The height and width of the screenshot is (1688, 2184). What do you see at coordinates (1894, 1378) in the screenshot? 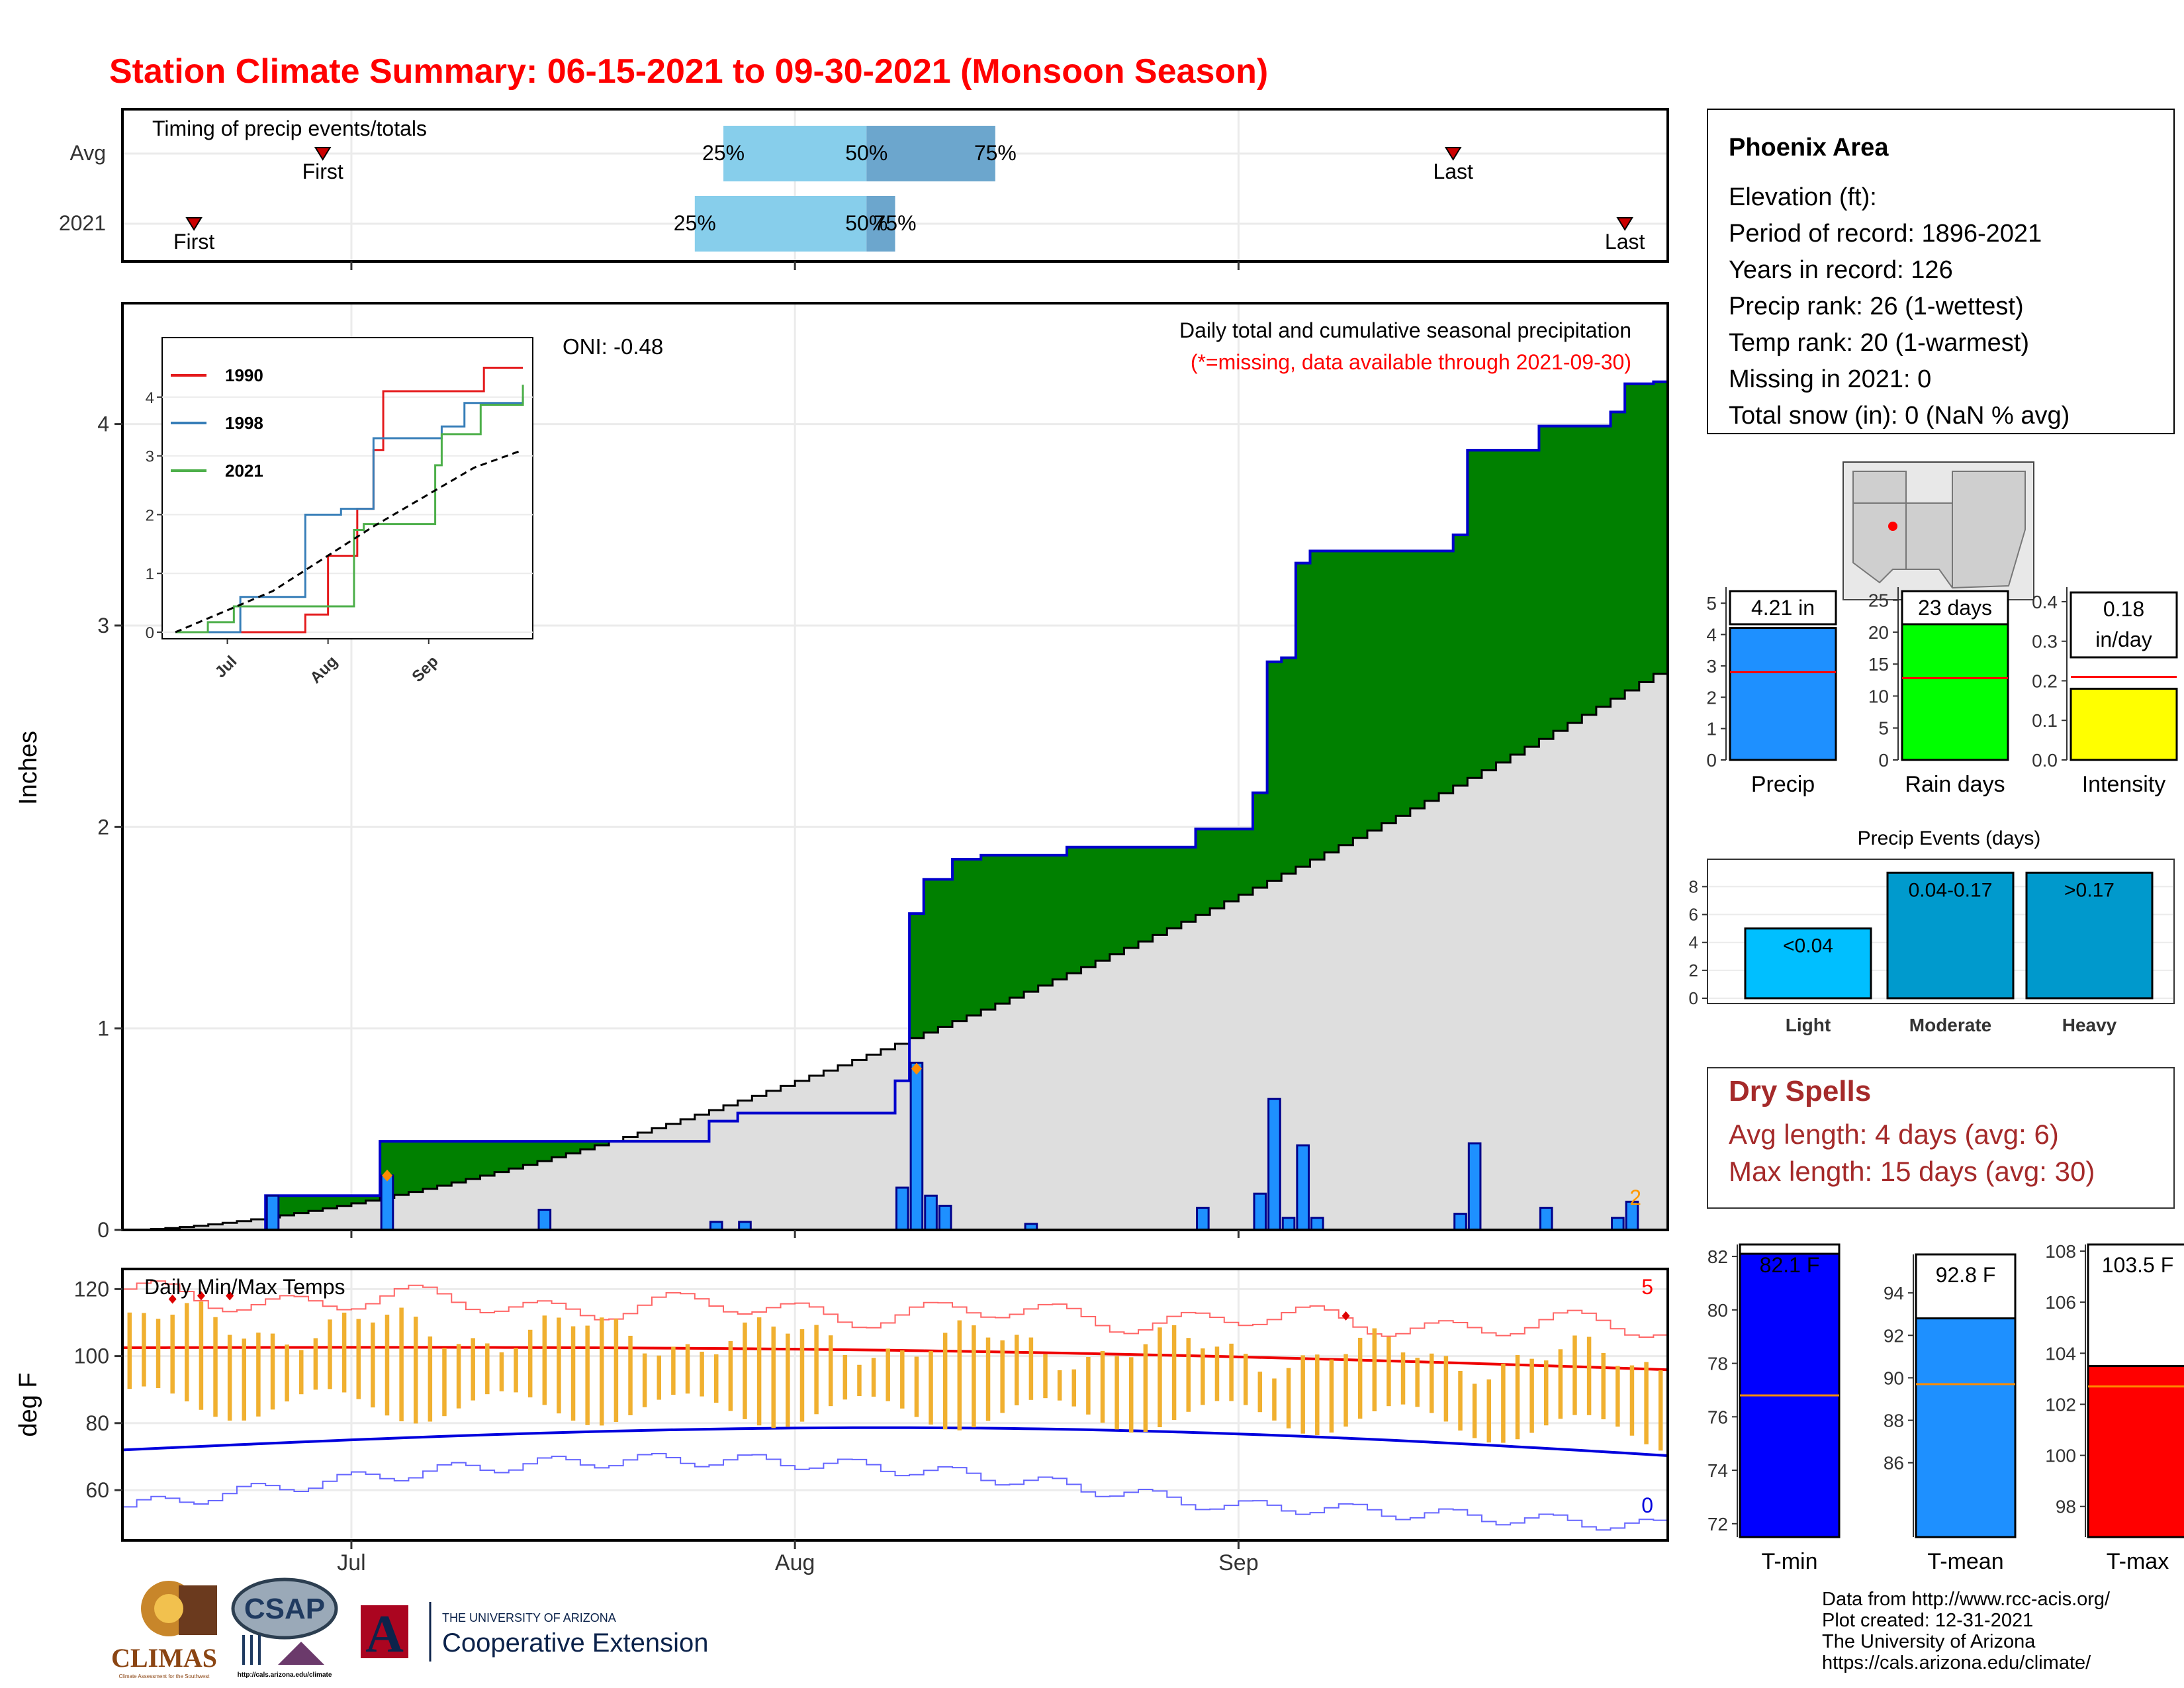
I see `temp-summary-y-tick-label: 90` at bounding box center [1894, 1378].